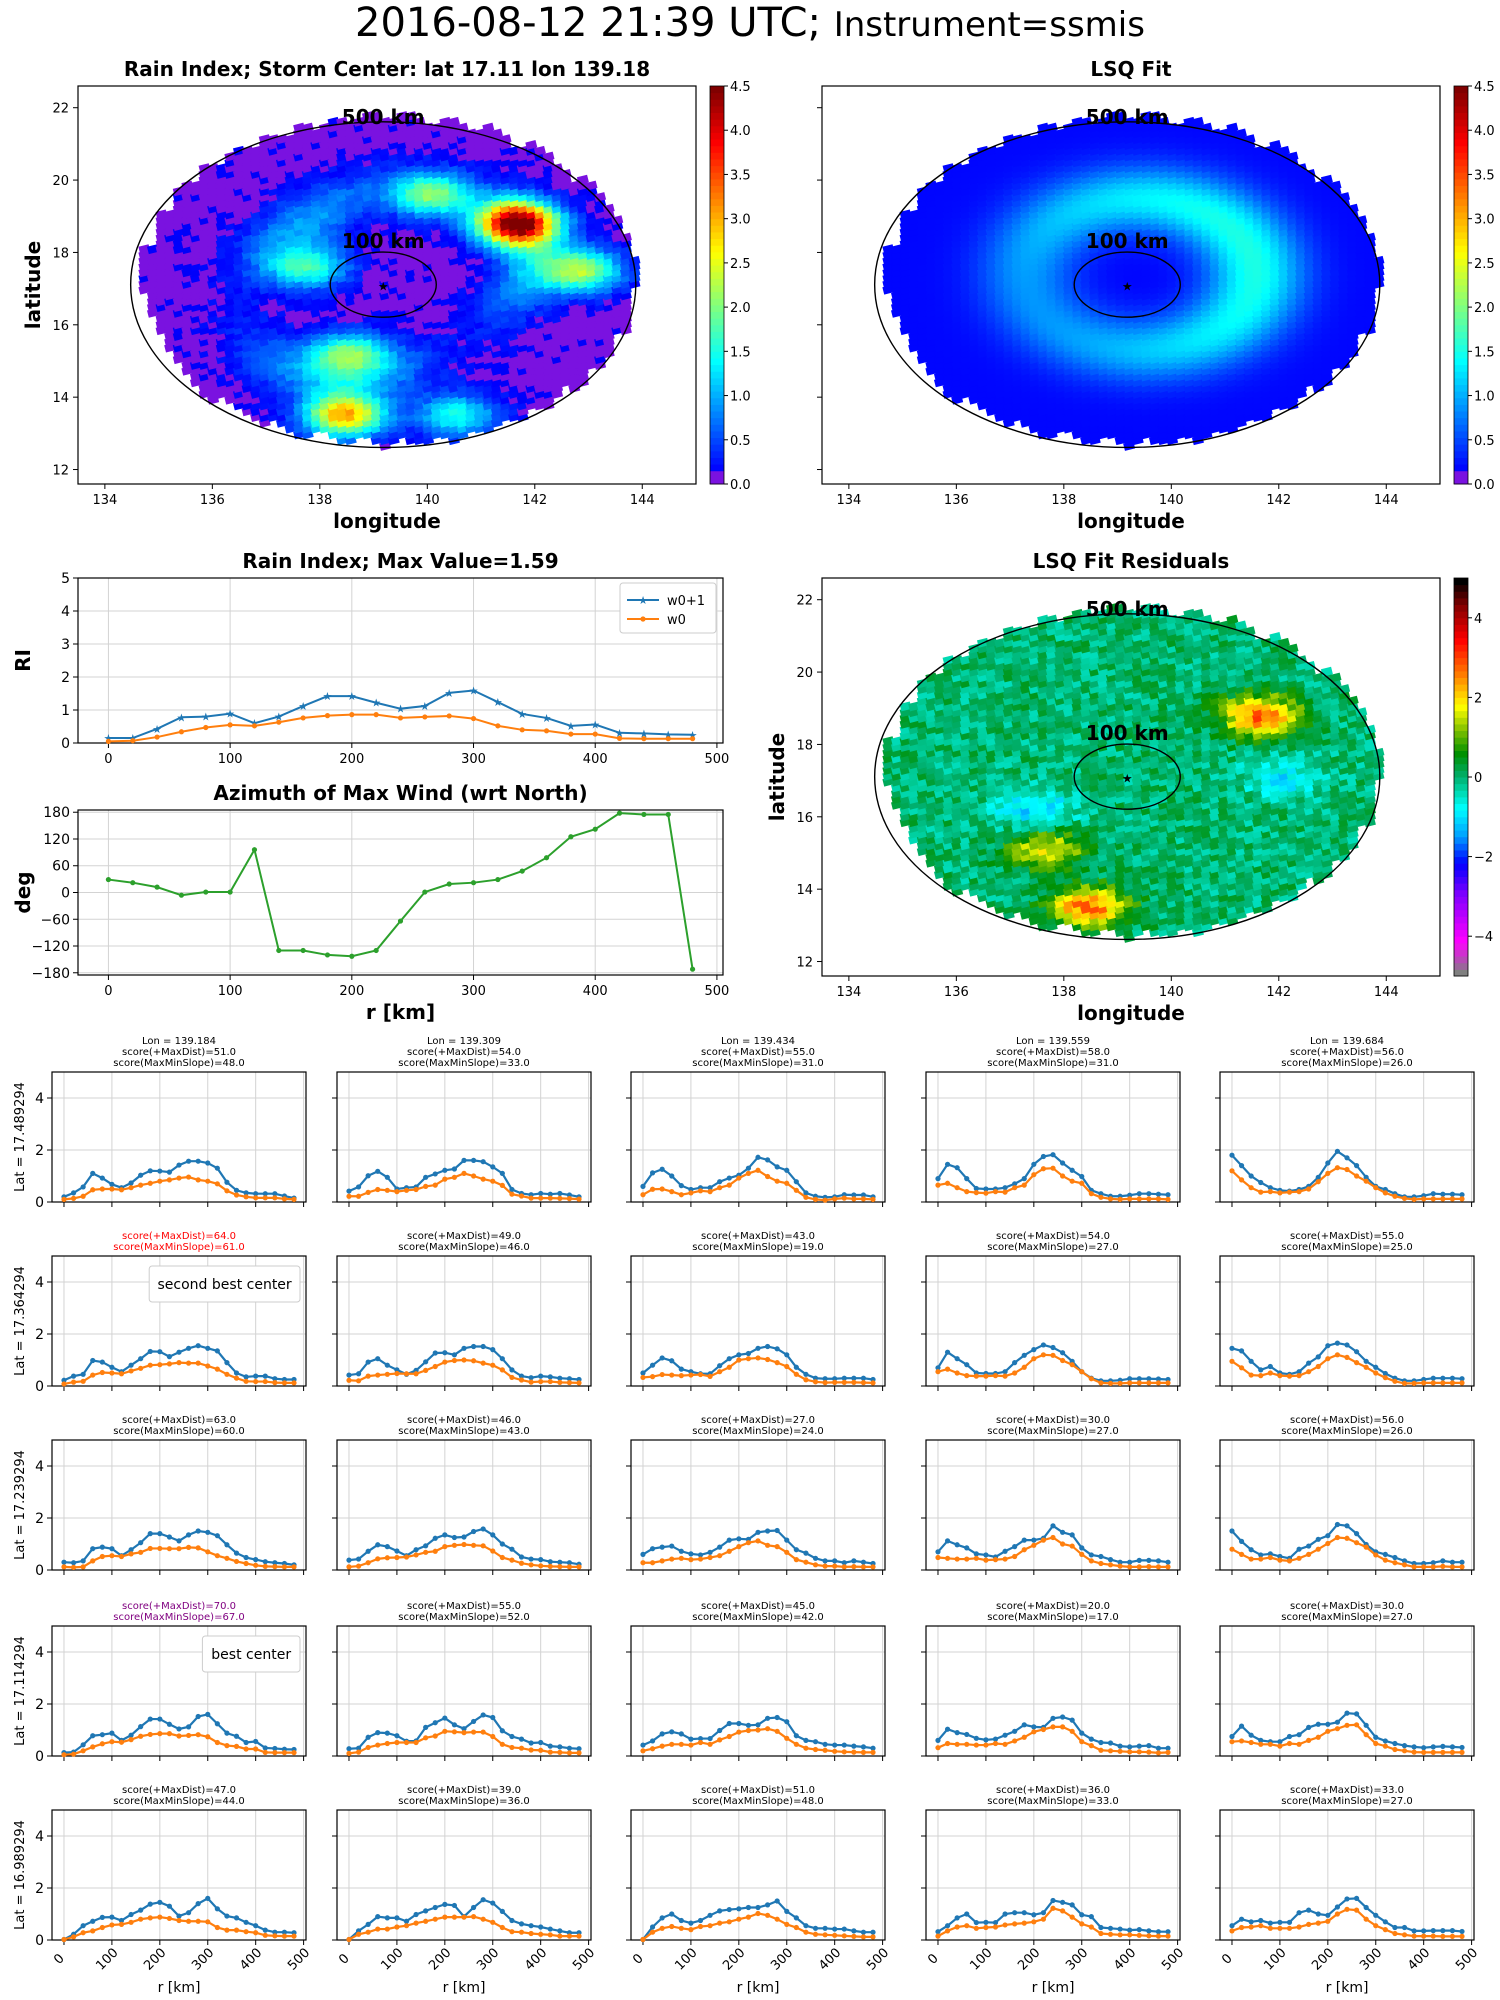 The height and width of the screenshot is (2000, 1500). What do you see at coordinates (60, 471) in the screenshot?
I see `y-tick-label: 12` at bounding box center [60, 471].